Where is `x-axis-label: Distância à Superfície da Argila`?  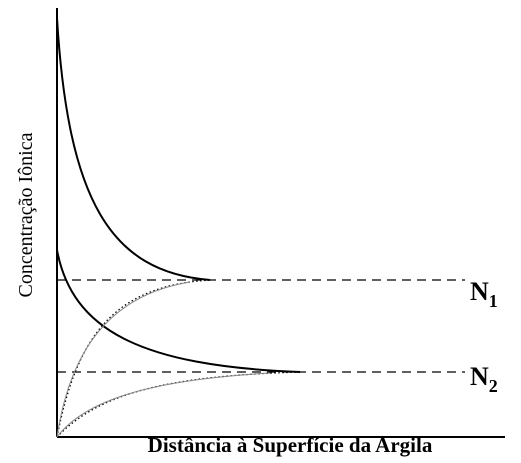
x-axis-label: Distância à Superfície da Argila is located at coordinates (290, 445).